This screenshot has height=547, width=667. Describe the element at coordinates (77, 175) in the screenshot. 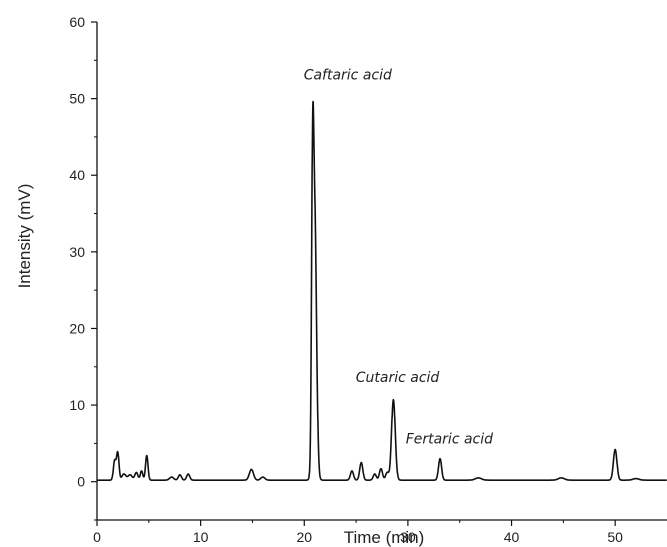

I see `y-tick-label: 40` at that location.